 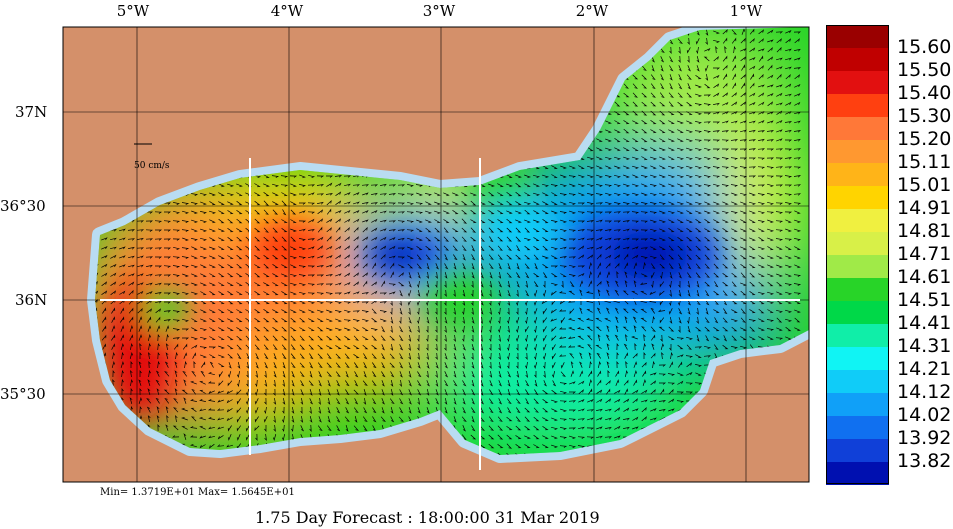 I want to click on colorbar-label: 14.31, so click(x=924, y=346).